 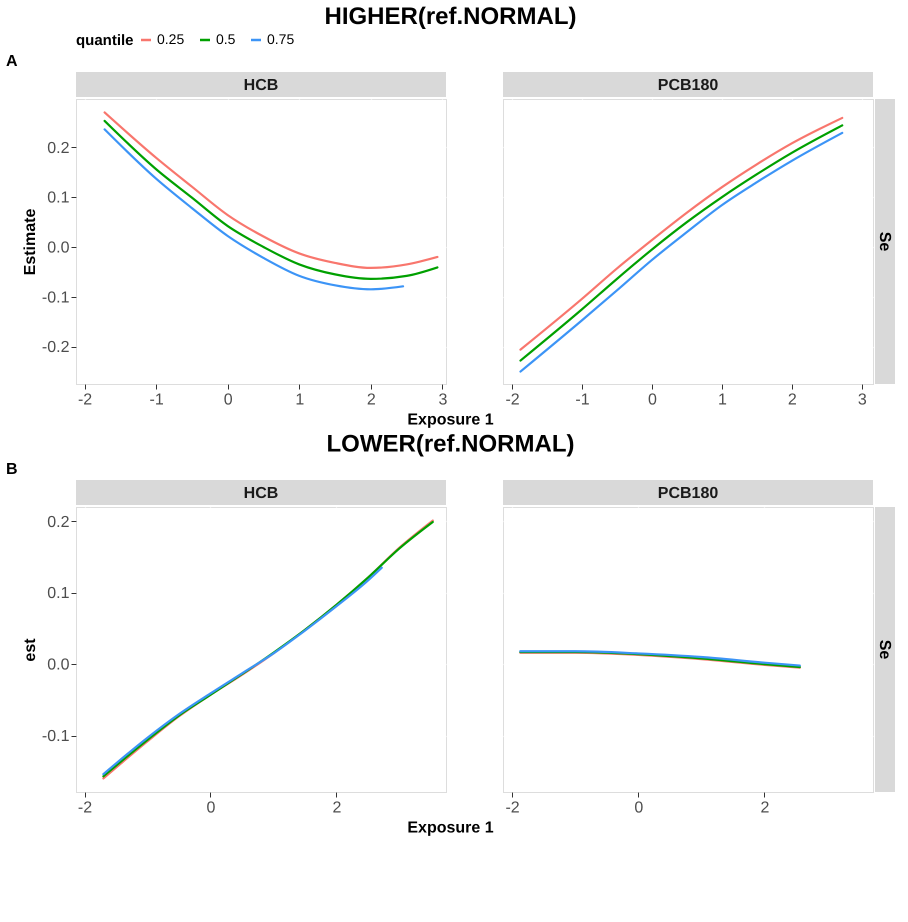 I want to click on y-axis-title: est, so click(x=30, y=650).